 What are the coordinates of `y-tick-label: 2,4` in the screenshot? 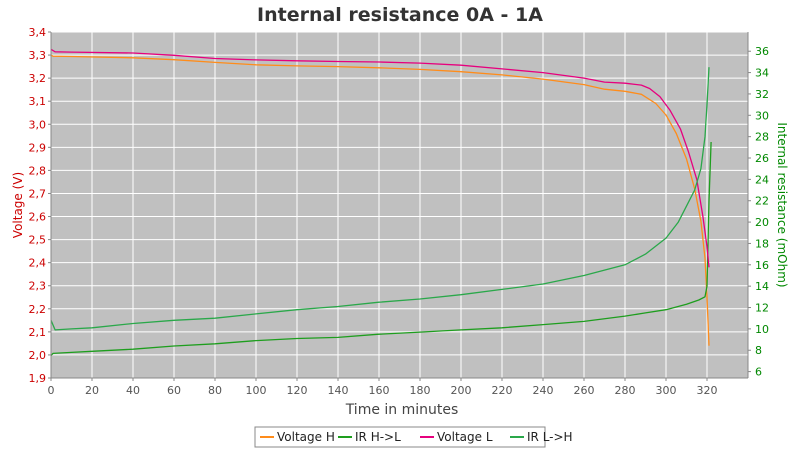 It's located at (38, 263).